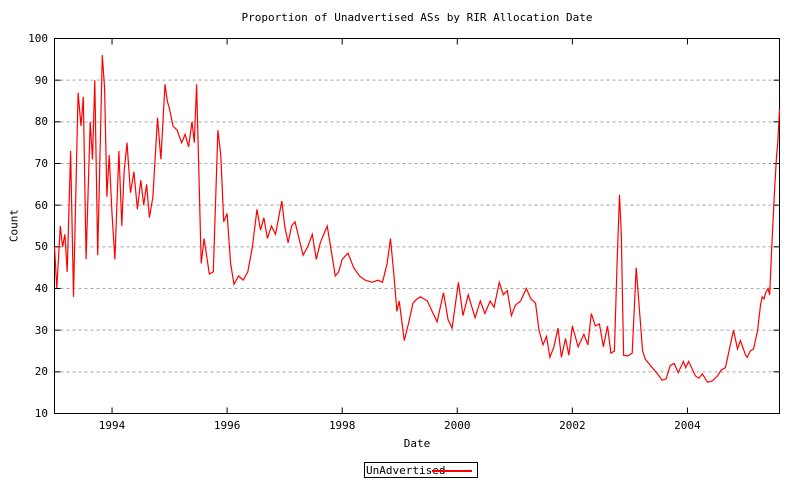 This screenshot has height=480, width=800. What do you see at coordinates (342, 425) in the screenshot?
I see `x-tick-label-1998: 1998` at bounding box center [342, 425].